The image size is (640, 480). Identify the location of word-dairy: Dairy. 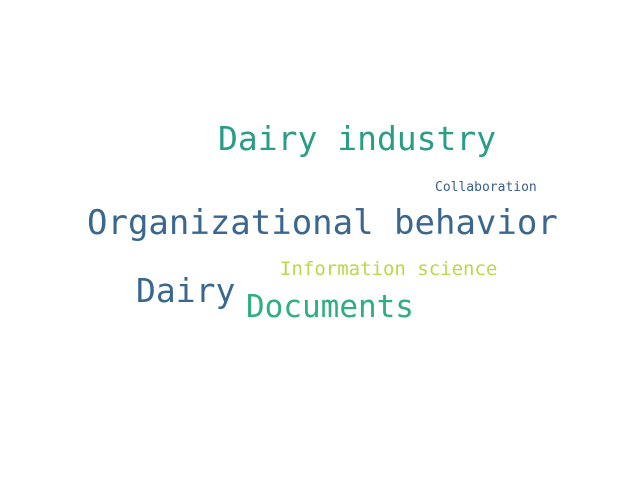
(186, 290).